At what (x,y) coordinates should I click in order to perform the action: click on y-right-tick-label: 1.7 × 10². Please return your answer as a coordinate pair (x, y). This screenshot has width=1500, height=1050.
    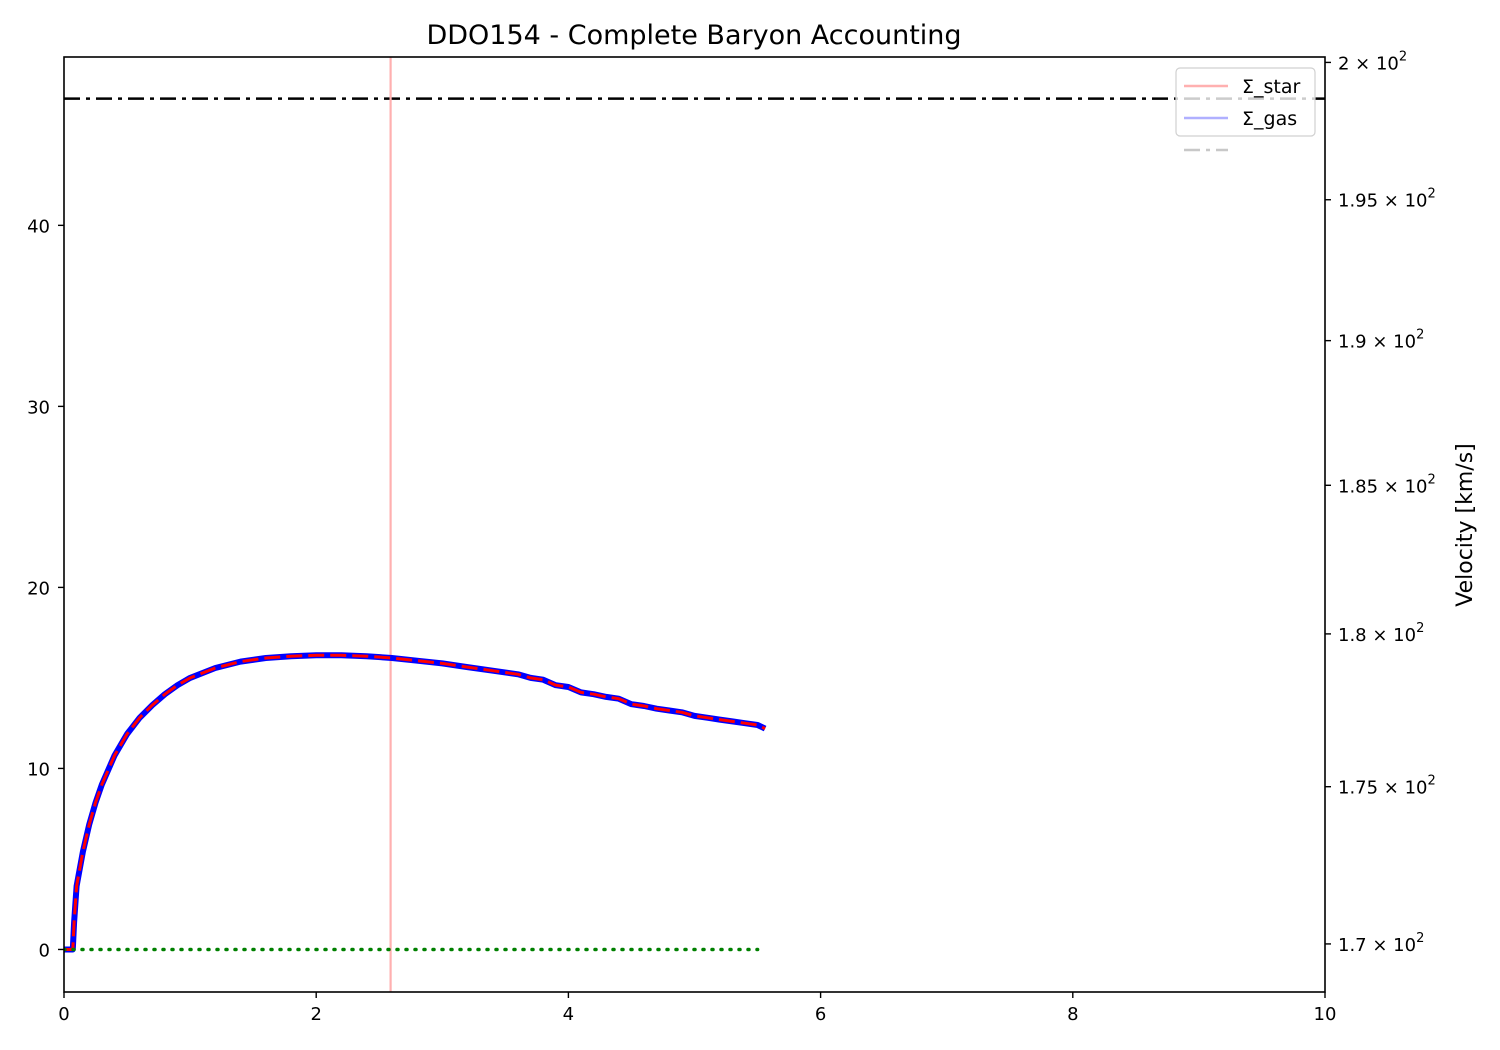
    Looking at the image, I should click on (1381, 943).